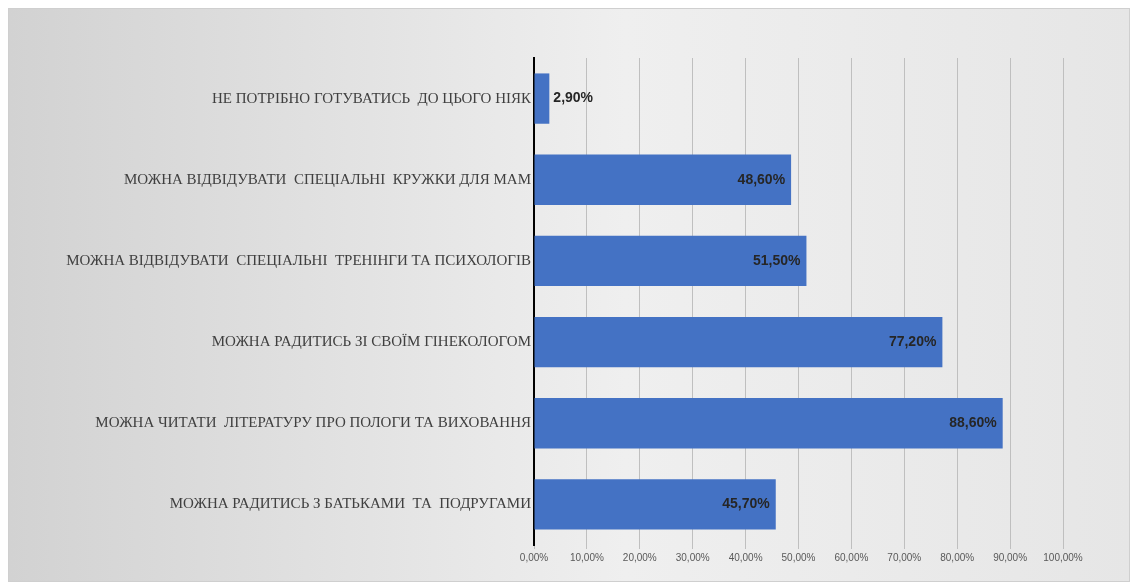 Image resolution: width=1133 pixels, height=585 pixels. What do you see at coordinates (776, 259) in the screenshot?
I see `data-label: 51,50%` at bounding box center [776, 259].